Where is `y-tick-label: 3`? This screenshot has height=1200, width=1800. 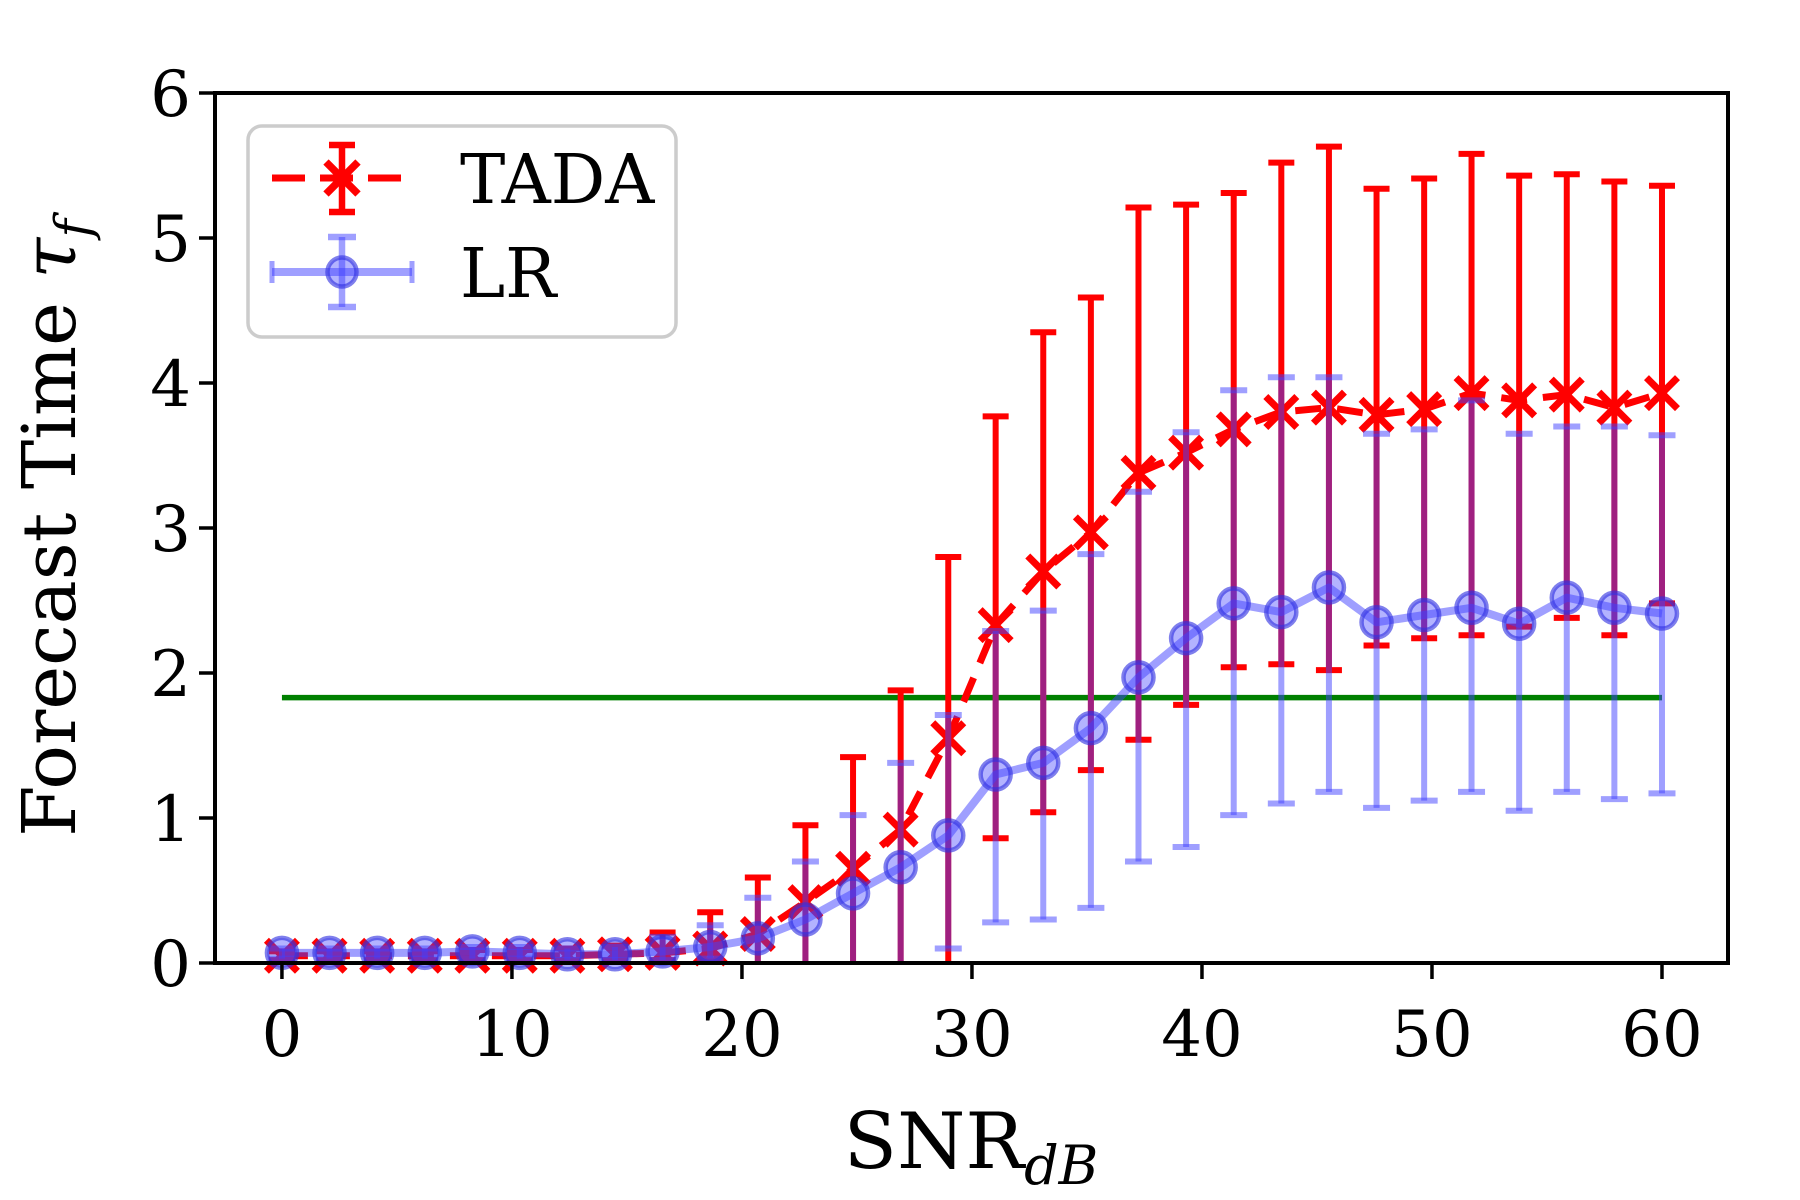 y-tick-label: 3 is located at coordinates (170, 530).